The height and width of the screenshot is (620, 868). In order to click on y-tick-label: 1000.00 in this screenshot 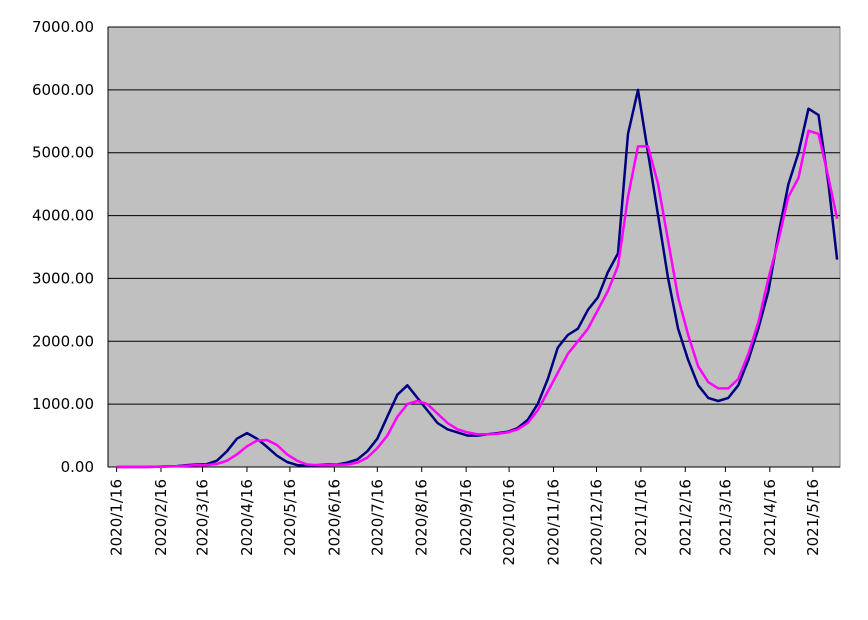, I will do `click(63, 404)`.